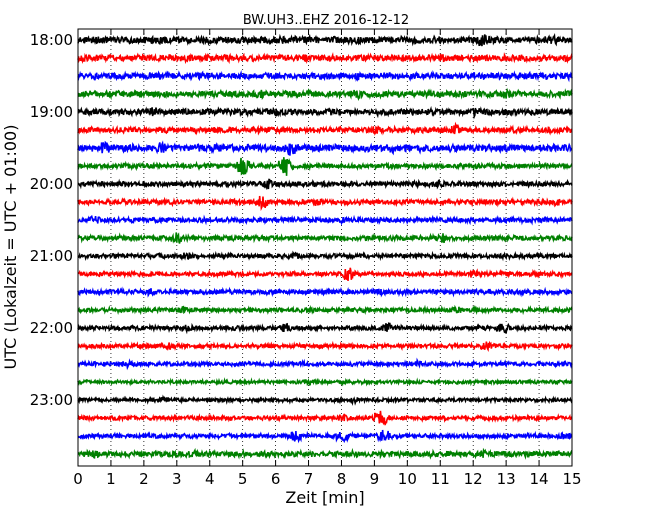 The image size is (650, 520). What do you see at coordinates (243, 479) in the screenshot?
I see `x-tick-label: 5` at bounding box center [243, 479].